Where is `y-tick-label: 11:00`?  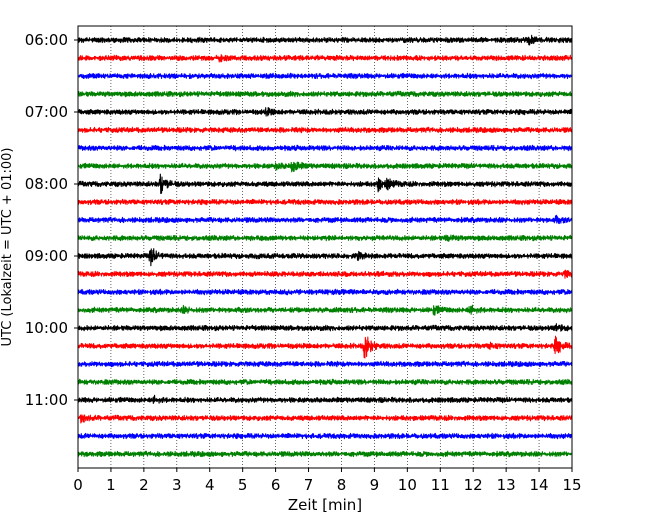 y-tick-label: 11:00 is located at coordinates (46, 400).